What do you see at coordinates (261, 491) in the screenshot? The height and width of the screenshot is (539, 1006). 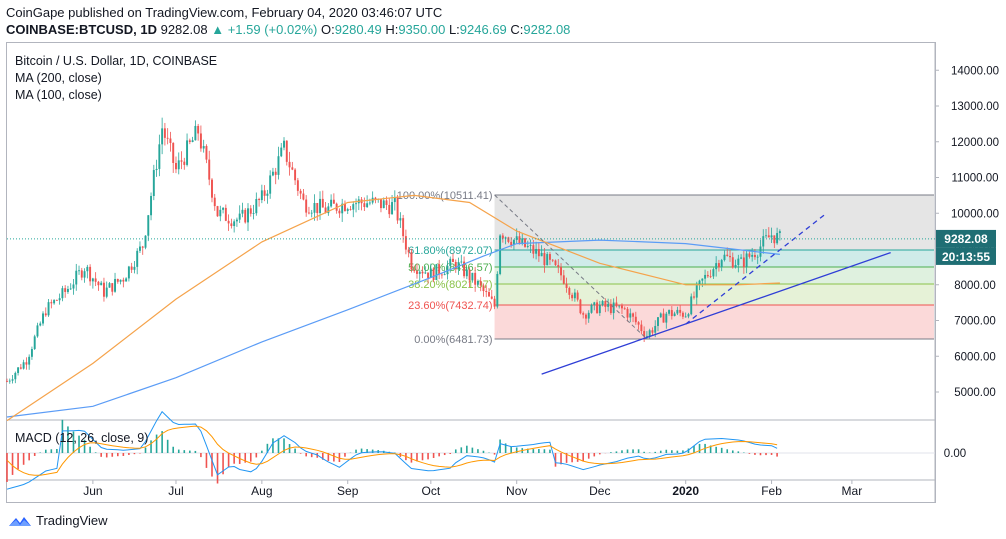 I see `time-tick-label: Aug` at bounding box center [261, 491].